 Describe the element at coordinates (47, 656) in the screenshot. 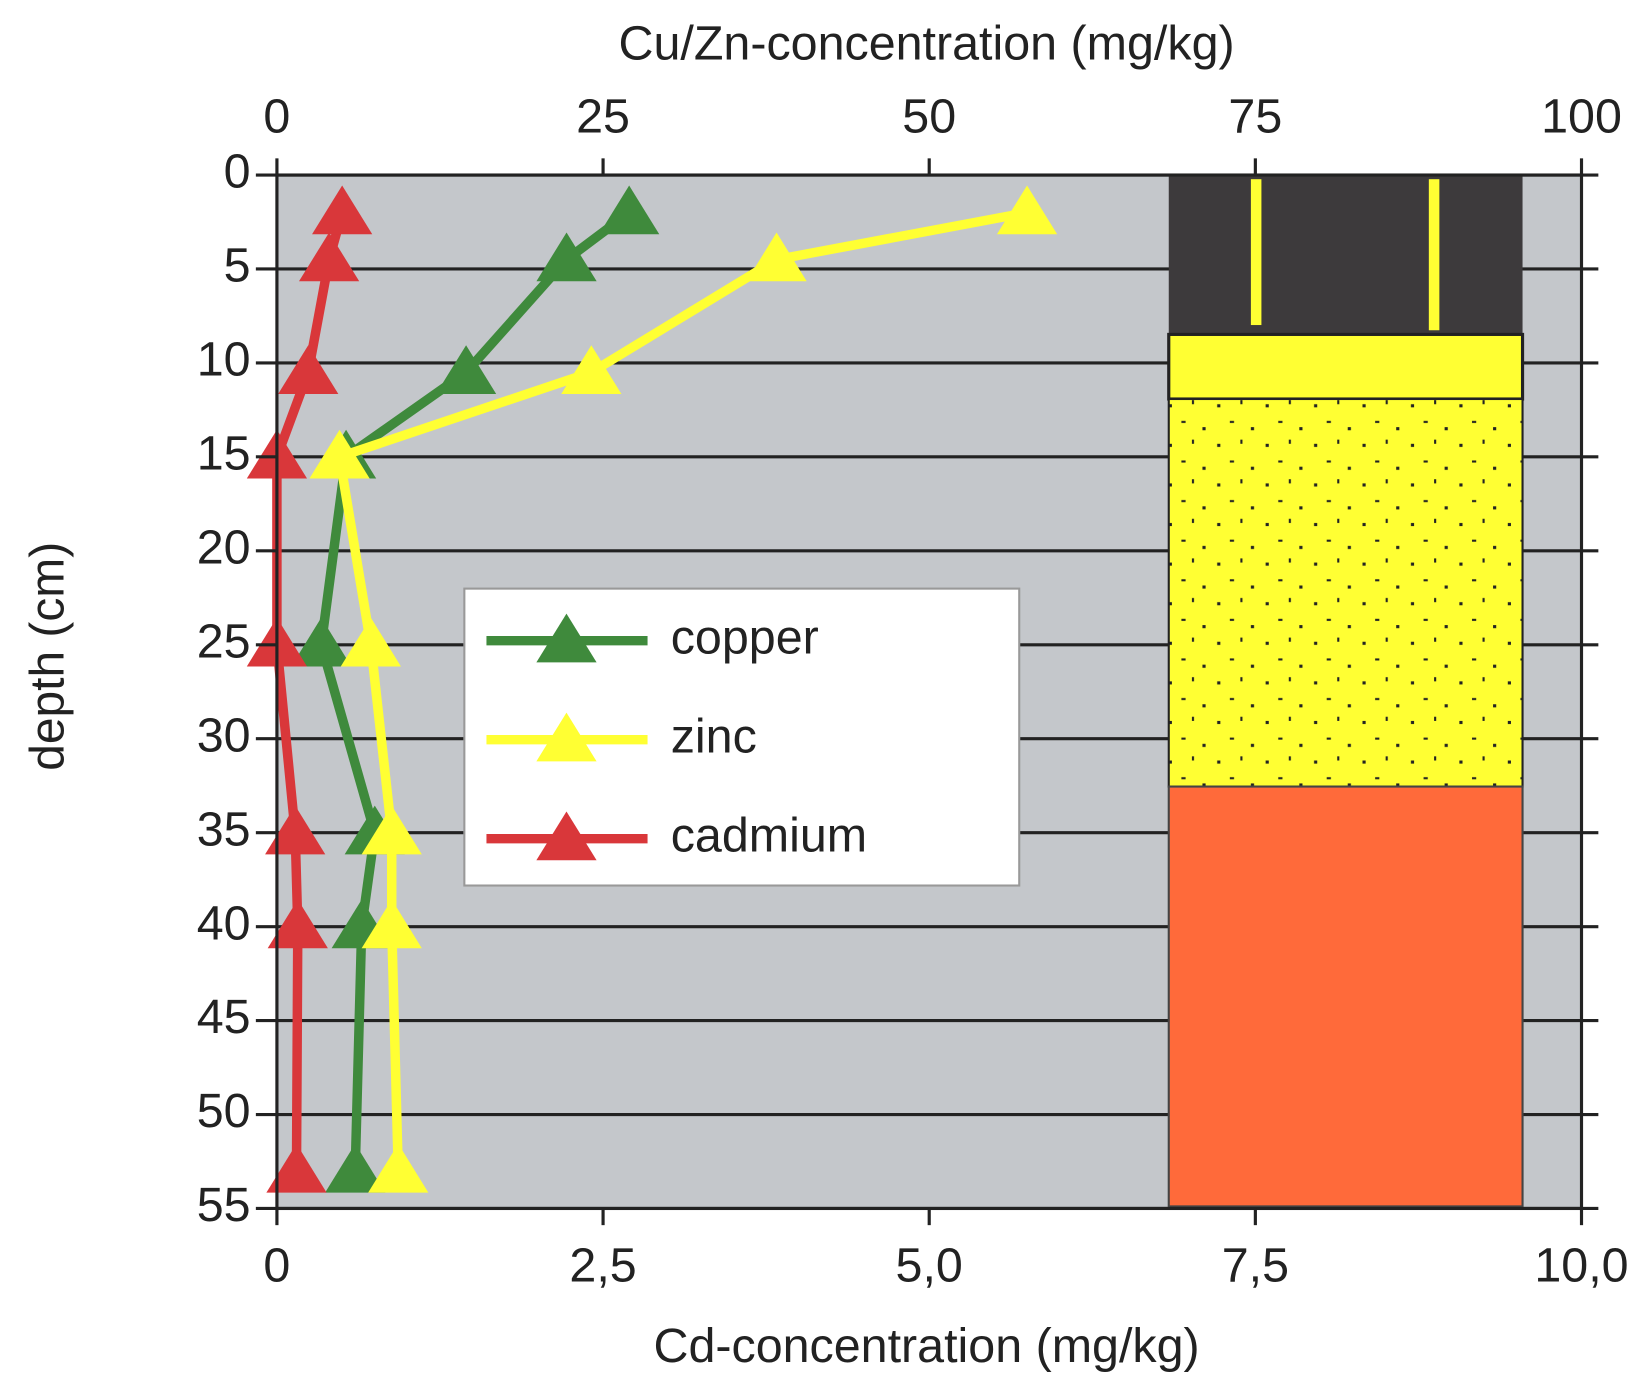

I see `y-axis-title: depth (cm)` at that location.